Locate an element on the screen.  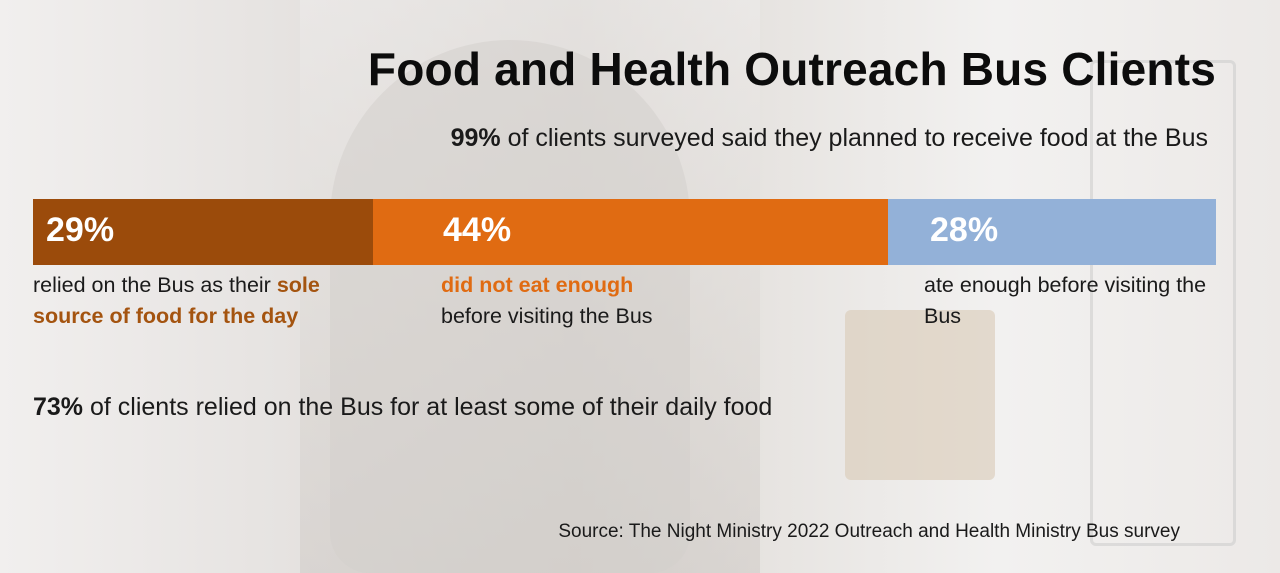
stacked-bar: 29% 44% 28% is located at coordinates (624, 232).